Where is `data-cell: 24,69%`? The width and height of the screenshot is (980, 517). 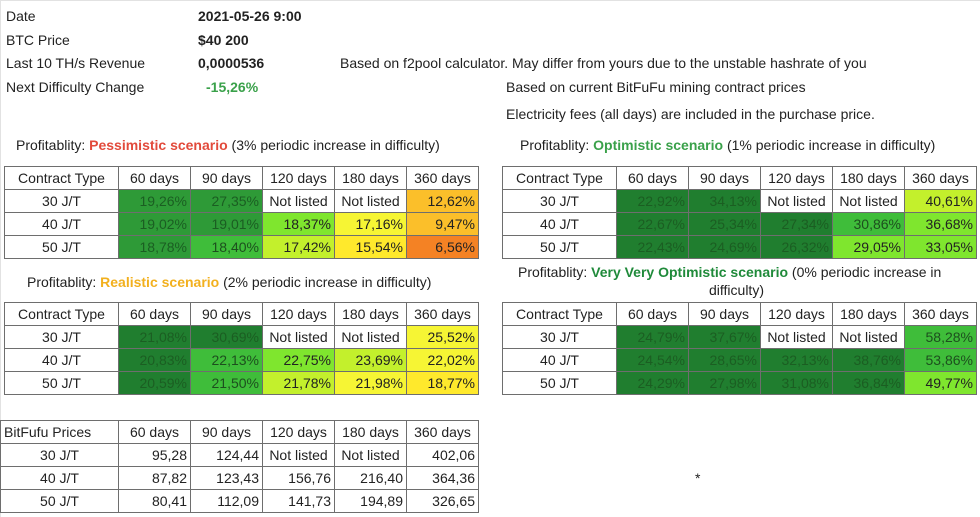
data-cell: 24,69% is located at coordinates (724, 247).